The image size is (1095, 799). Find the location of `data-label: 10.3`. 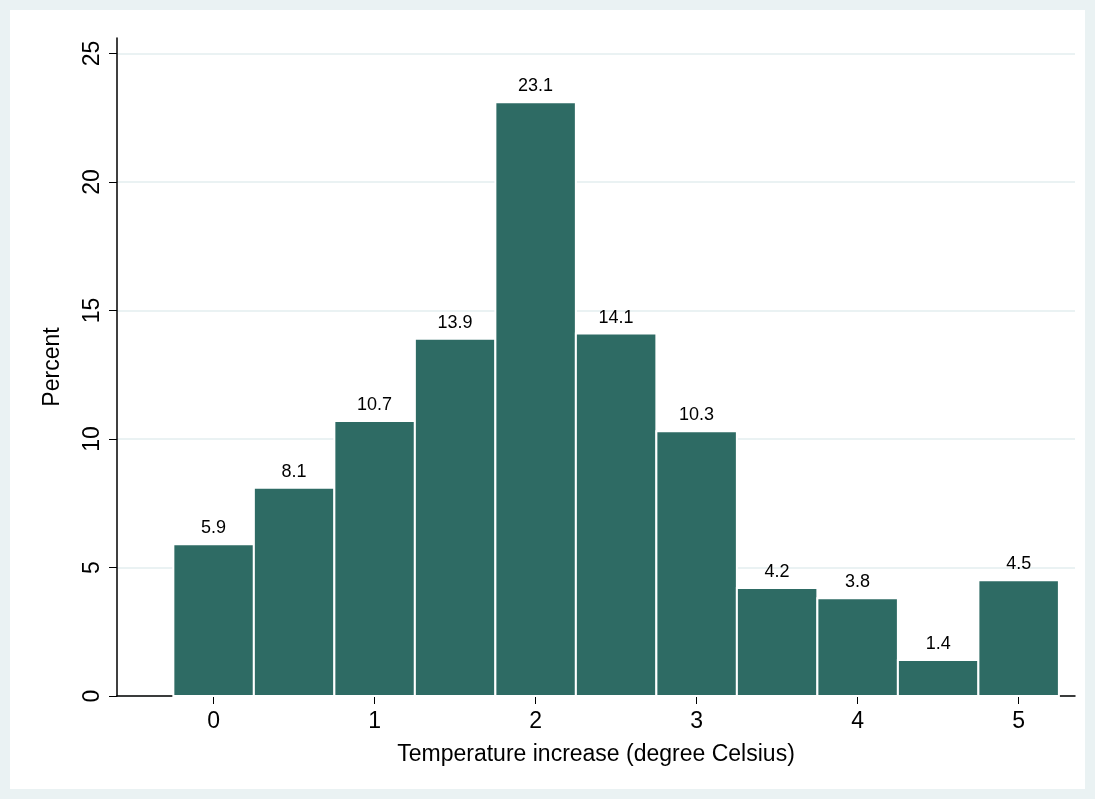

data-label: 10.3 is located at coordinates (697, 414).